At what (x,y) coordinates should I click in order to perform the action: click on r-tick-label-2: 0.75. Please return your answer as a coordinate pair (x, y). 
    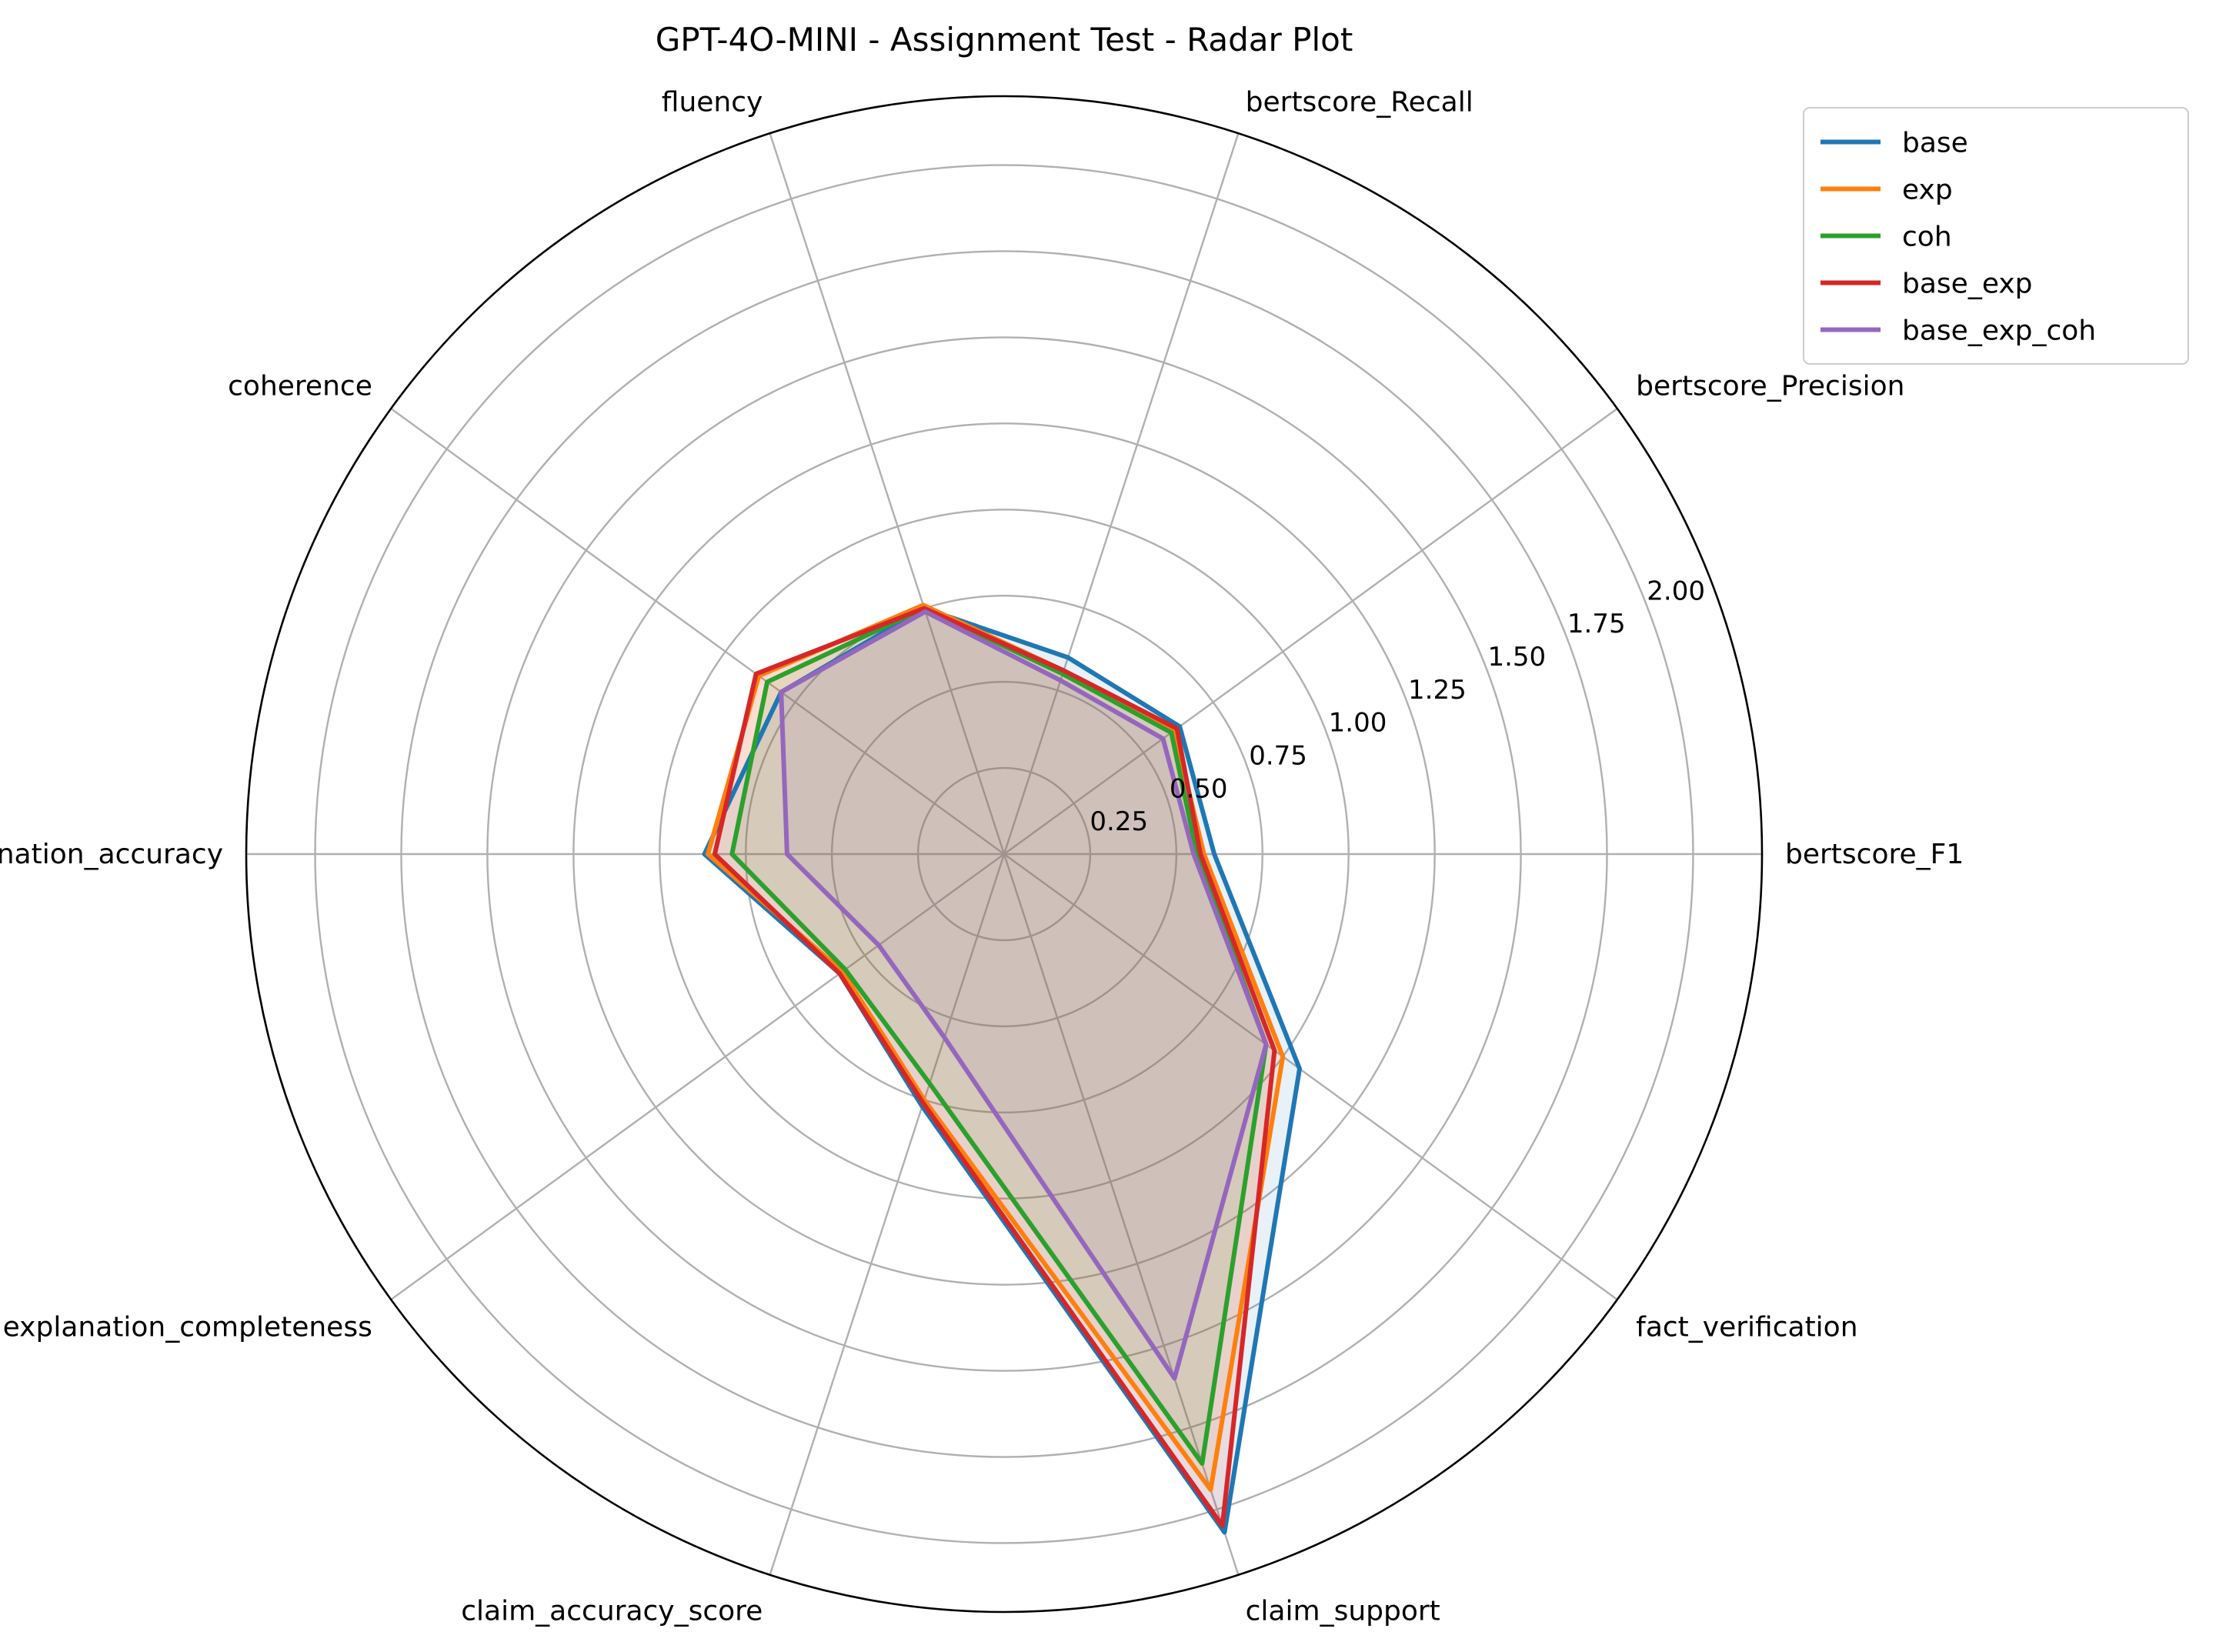
    Looking at the image, I should click on (1278, 755).